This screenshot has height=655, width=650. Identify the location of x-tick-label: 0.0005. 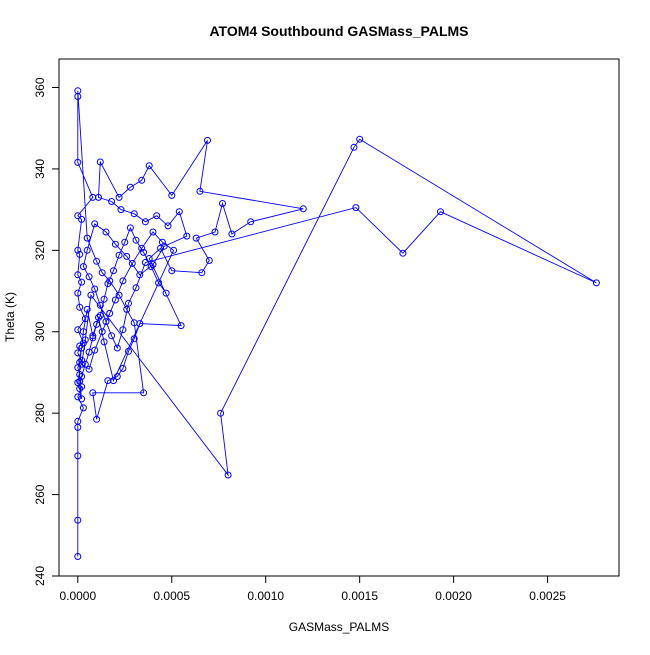
(171, 596).